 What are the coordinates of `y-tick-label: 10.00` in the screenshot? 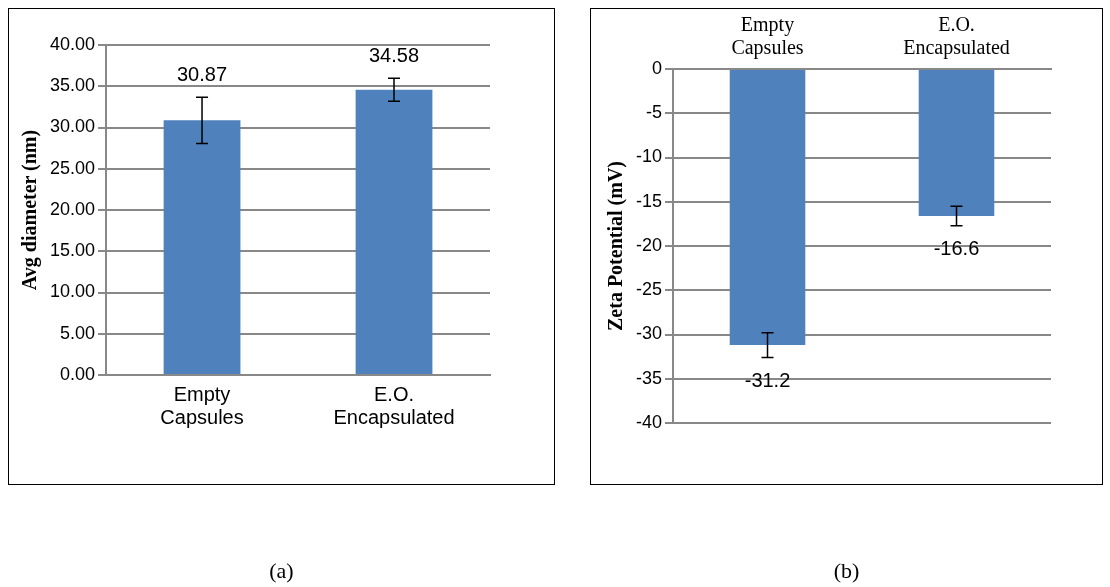 It's located at (73, 291).